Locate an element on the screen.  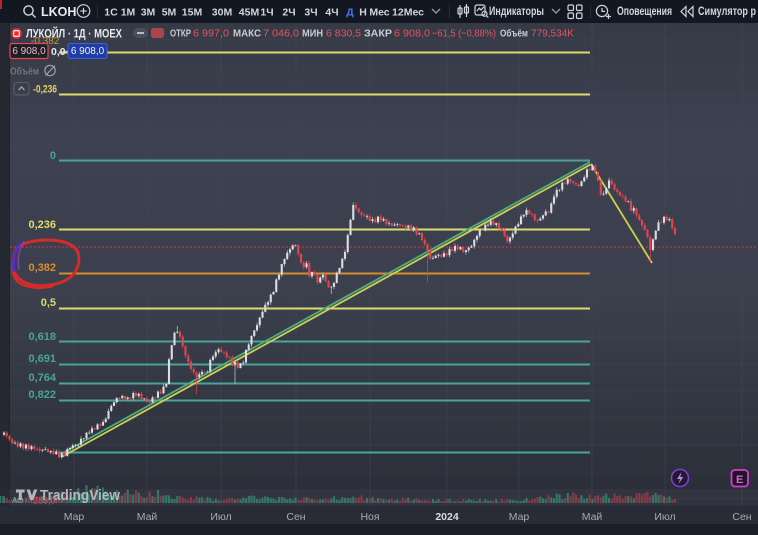
svg-text: 779,534K is located at coordinates (552, 34).